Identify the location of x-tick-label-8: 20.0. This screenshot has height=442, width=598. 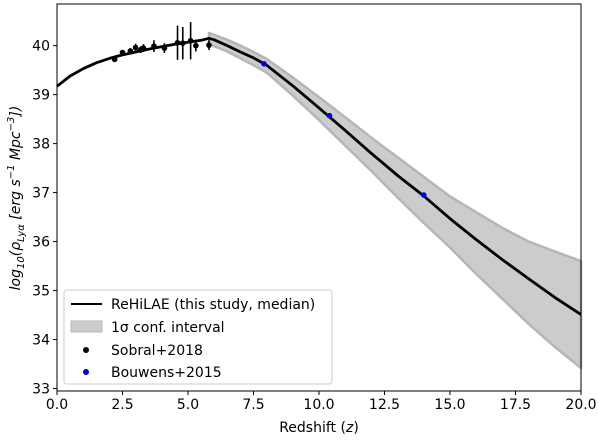
(580, 405).